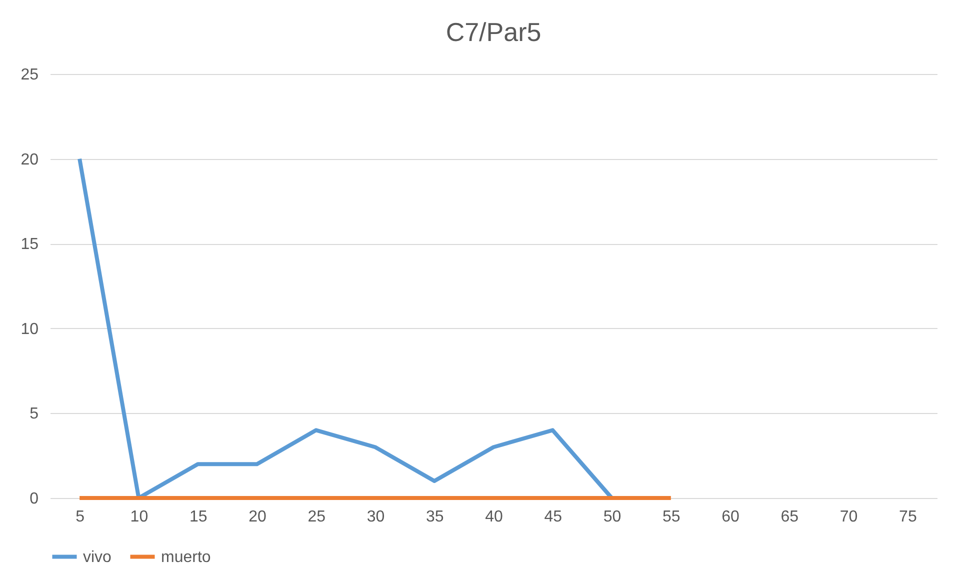 This screenshot has width=957, height=577. What do you see at coordinates (731, 517) in the screenshot?
I see `x-tick-label: 60` at bounding box center [731, 517].